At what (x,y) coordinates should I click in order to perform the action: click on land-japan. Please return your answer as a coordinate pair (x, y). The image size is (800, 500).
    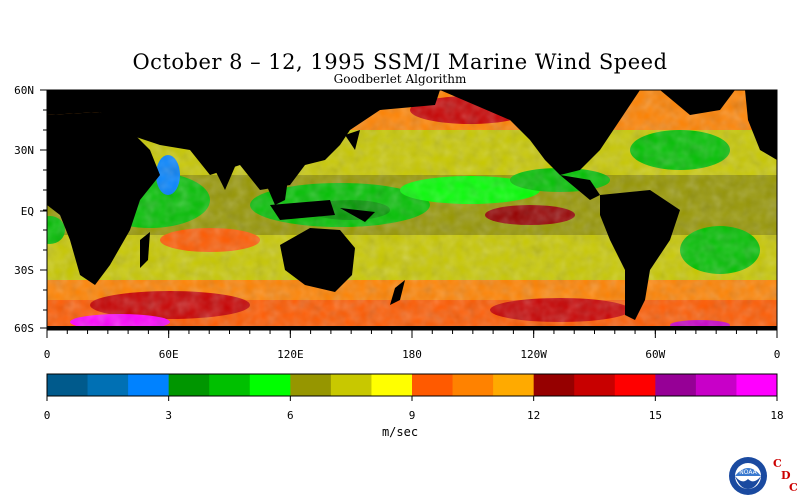
    Looking at the image, I should click on (352, 140).